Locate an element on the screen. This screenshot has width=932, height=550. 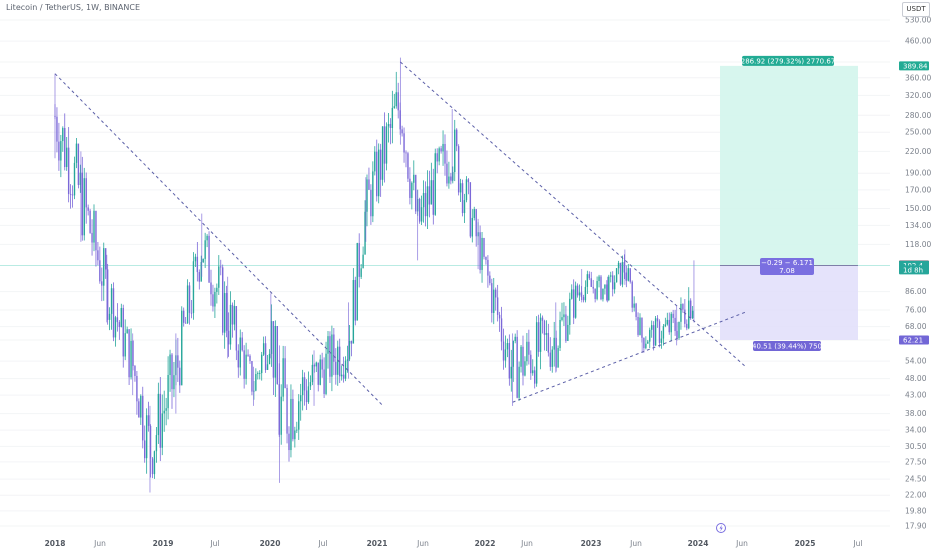
price-tick: 190.00 is located at coordinates (918, 173).